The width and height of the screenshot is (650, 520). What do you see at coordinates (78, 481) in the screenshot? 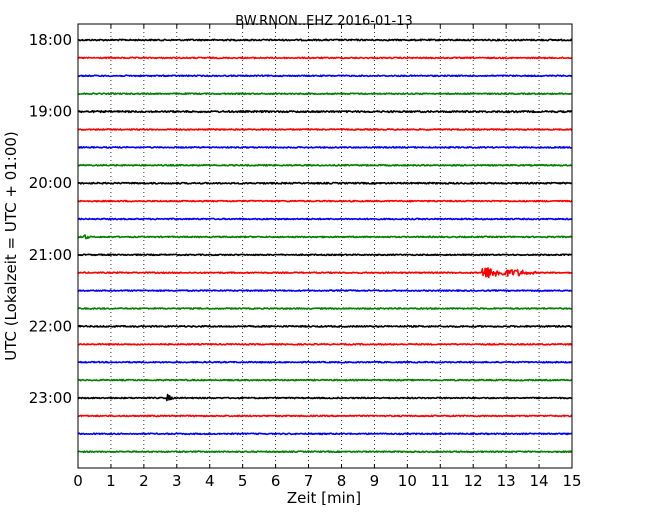
I see `x-tick-label: 0` at bounding box center [78, 481].